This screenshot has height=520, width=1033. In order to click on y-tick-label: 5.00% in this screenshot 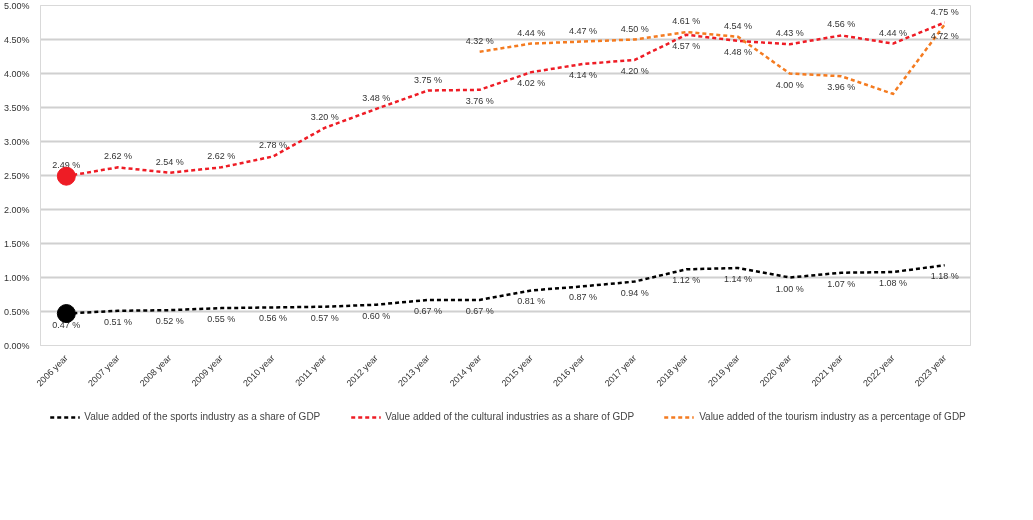, I will do `click(16, 5)`.